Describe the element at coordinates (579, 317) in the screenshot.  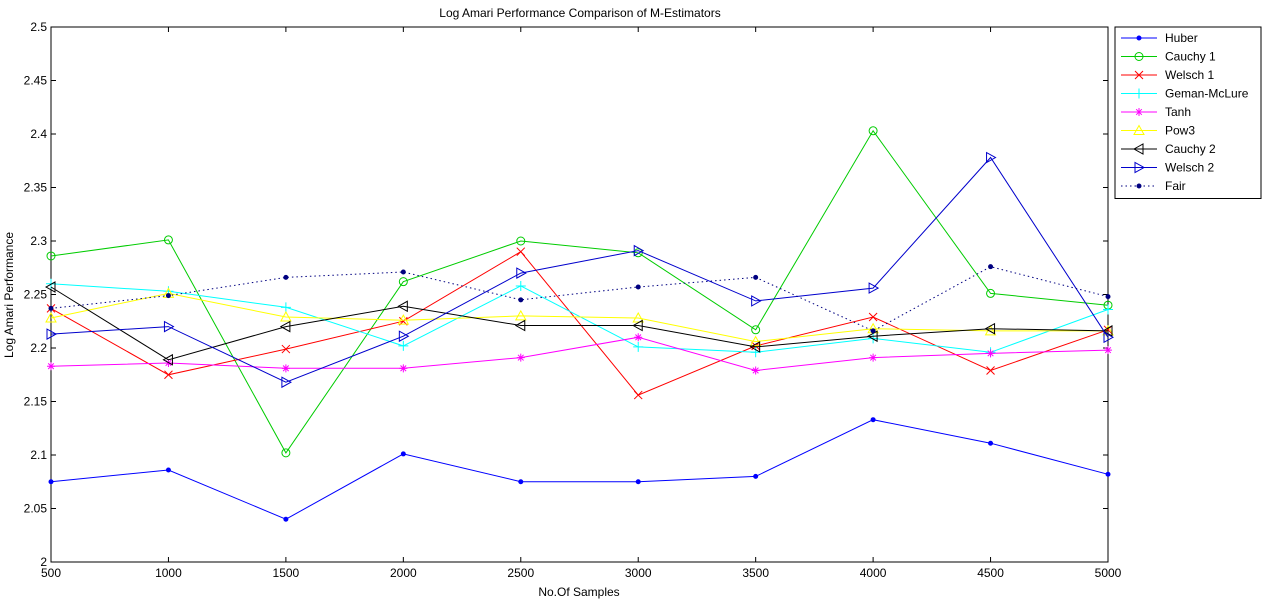
I see `series-pow3` at that location.